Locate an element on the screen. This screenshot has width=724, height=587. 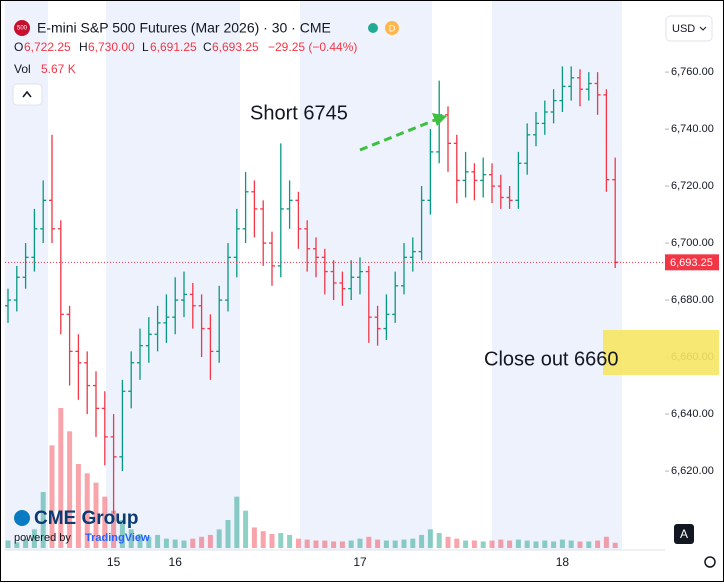
currency-button is located at coordinates (689, 28).